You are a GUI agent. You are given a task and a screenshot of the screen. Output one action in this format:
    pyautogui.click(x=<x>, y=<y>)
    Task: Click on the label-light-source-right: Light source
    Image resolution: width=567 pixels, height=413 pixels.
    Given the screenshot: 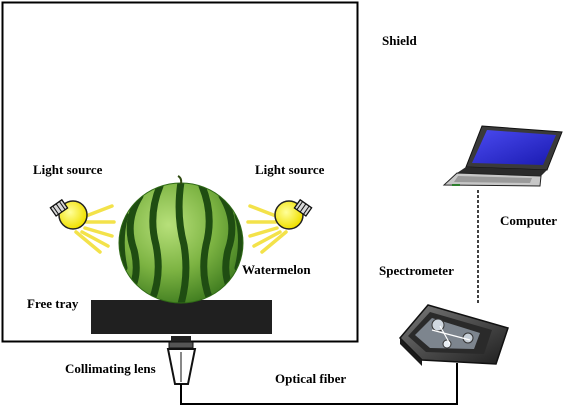 What is the action you would take?
    pyautogui.click(x=290, y=169)
    